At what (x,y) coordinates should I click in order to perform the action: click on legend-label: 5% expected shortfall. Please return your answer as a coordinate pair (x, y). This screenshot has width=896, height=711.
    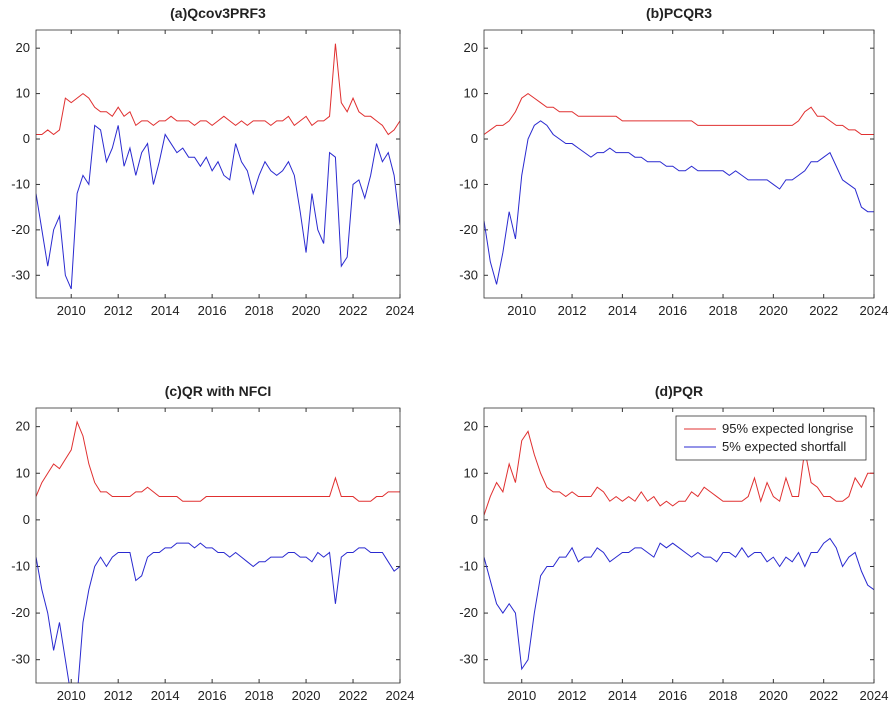
    Looking at the image, I should click on (784, 446).